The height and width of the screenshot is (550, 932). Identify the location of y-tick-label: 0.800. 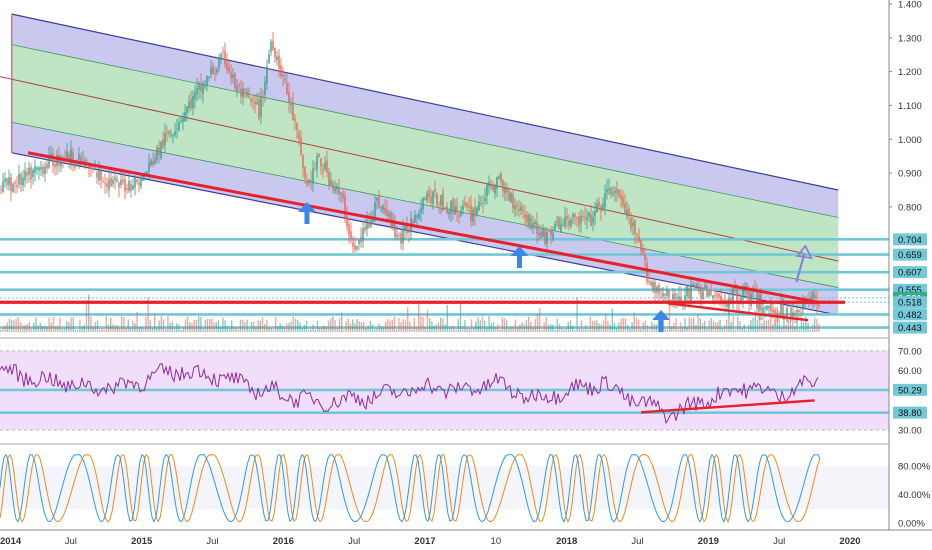
(910, 207).